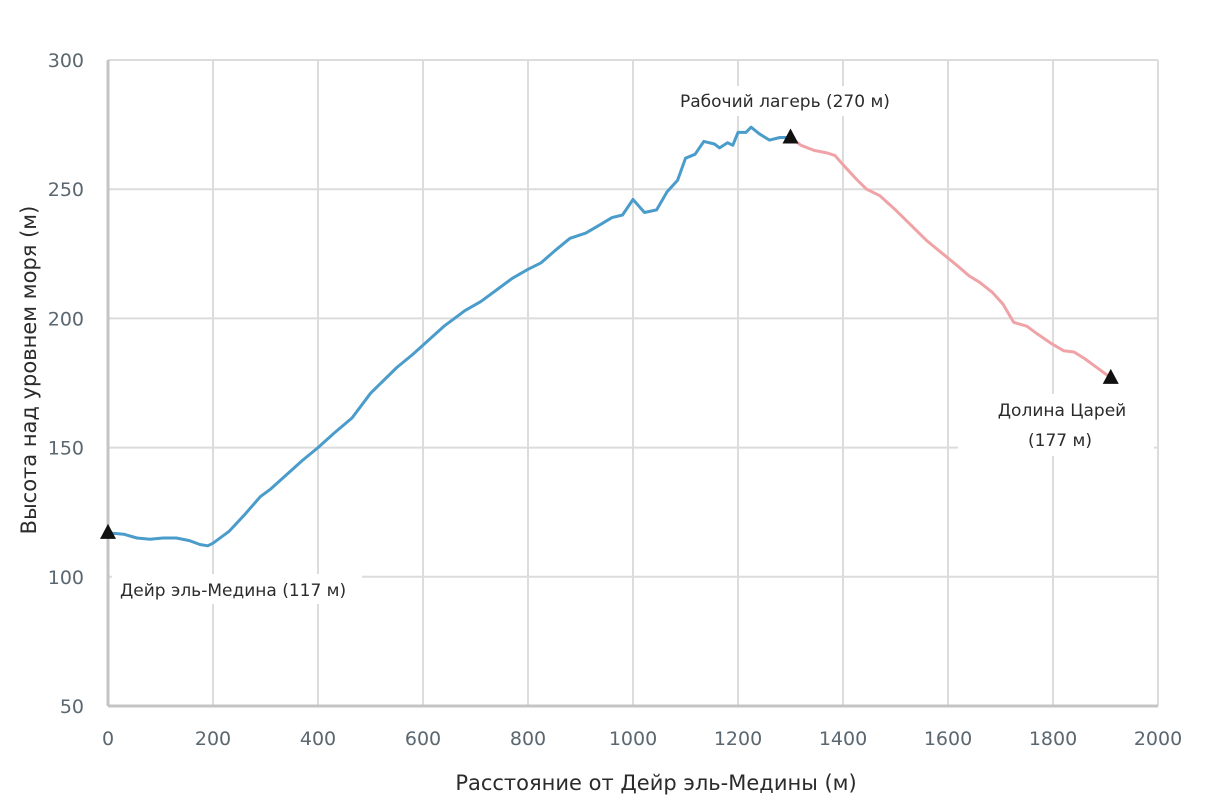 The height and width of the screenshot is (810, 1210). I want to click on annotation-deir-el-medina-label: Дейр эль-Медина (117 м), so click(233, 591).